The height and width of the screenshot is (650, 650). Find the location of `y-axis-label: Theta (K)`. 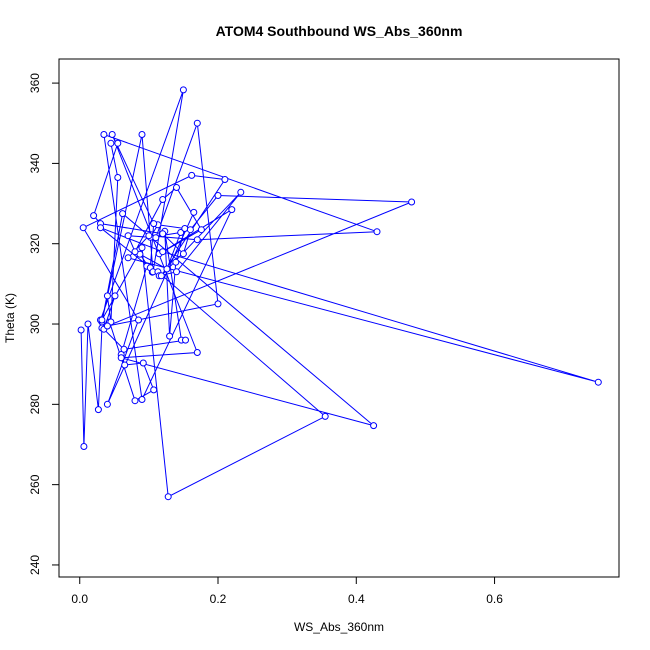

y-axis-label: Theta (K) is located at coordinates (10, 318).